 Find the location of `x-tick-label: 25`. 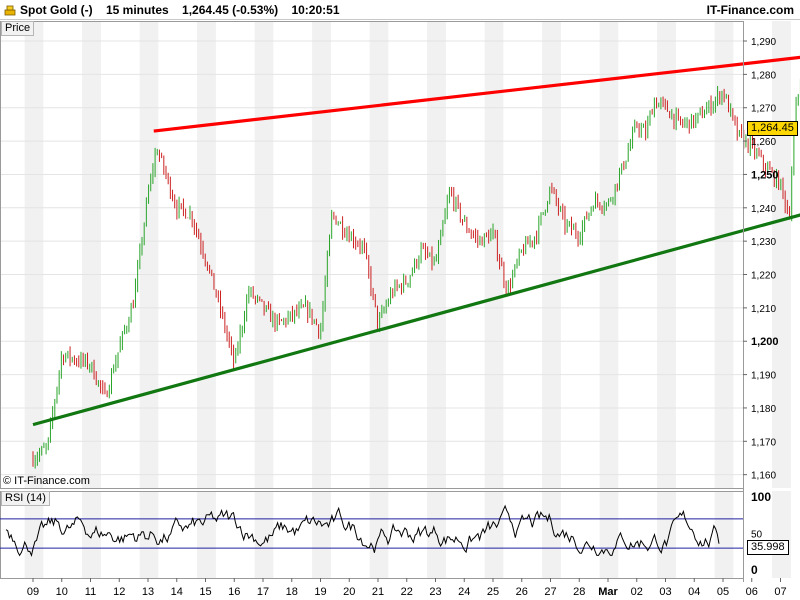

x-tick-label: 25 is located at coordinates (493, 592).